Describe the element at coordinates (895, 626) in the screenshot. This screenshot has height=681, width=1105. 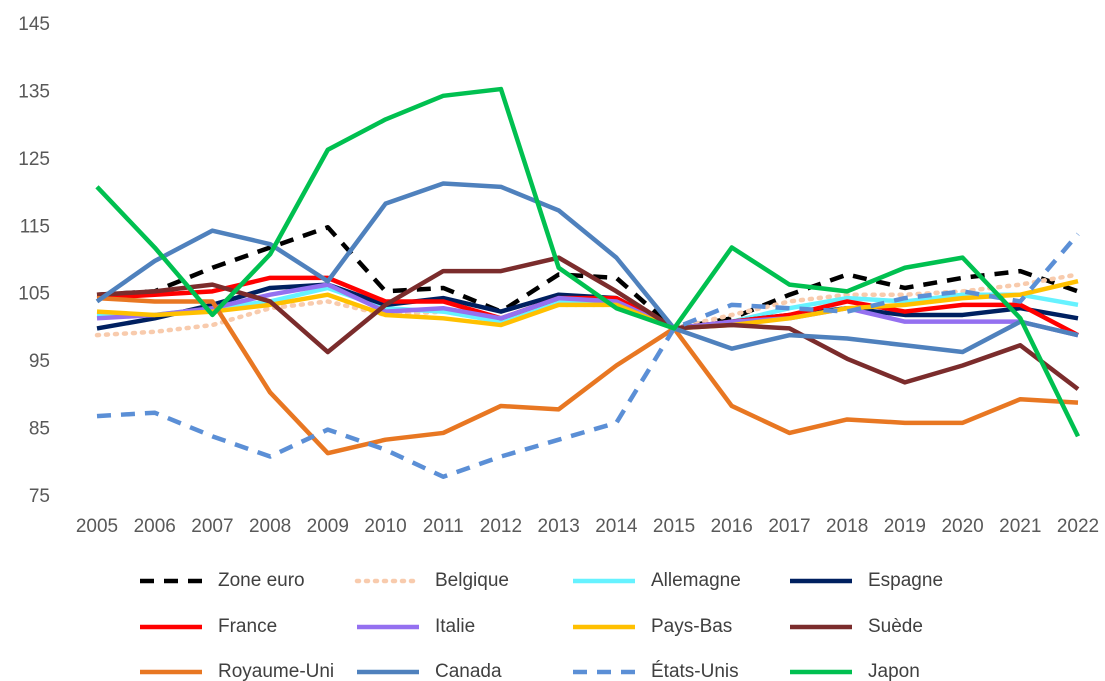
I see `legend-label: Suède` at that location.